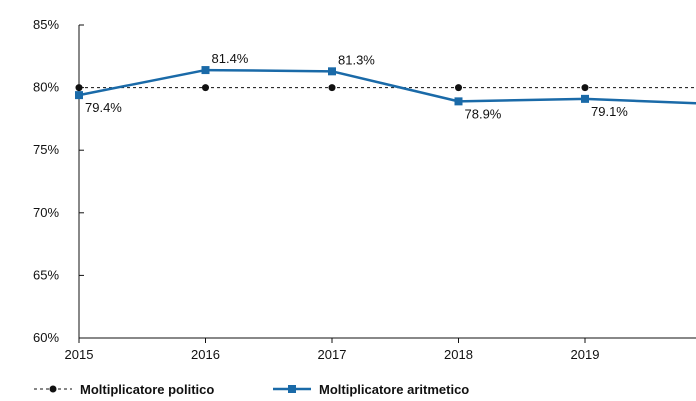 The image size is (696, 401). I want to click on legend-marker-aritmetico, so click(292, 389).